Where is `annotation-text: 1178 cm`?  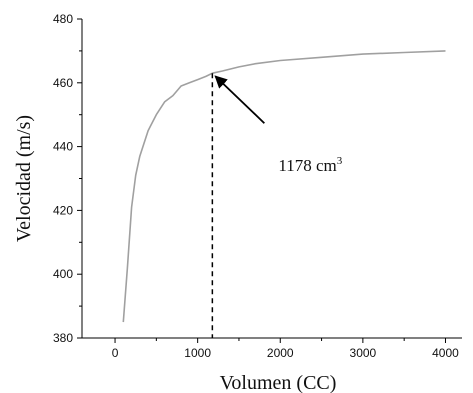 annotation-text: 1178 cm is located at coordinates (307, 165).